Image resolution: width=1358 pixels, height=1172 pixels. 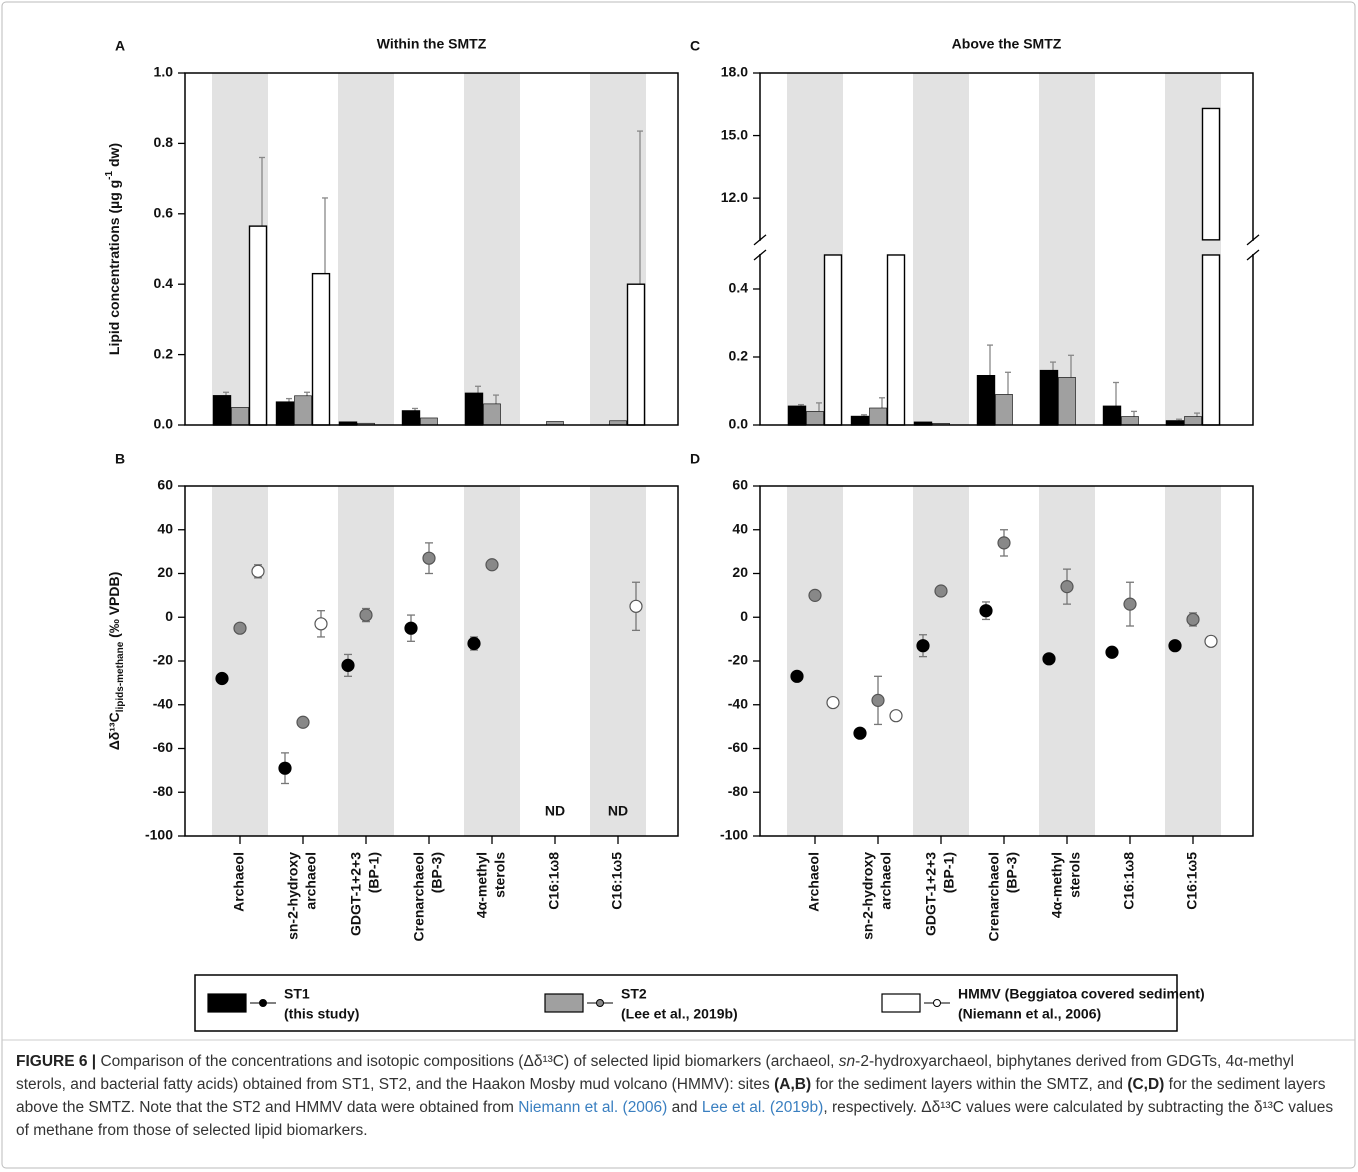 What do you see at coordinates (374, 872) in the screenshot?
I see `x-tick-label: (BP-1)` at bounding box center [374, 872].